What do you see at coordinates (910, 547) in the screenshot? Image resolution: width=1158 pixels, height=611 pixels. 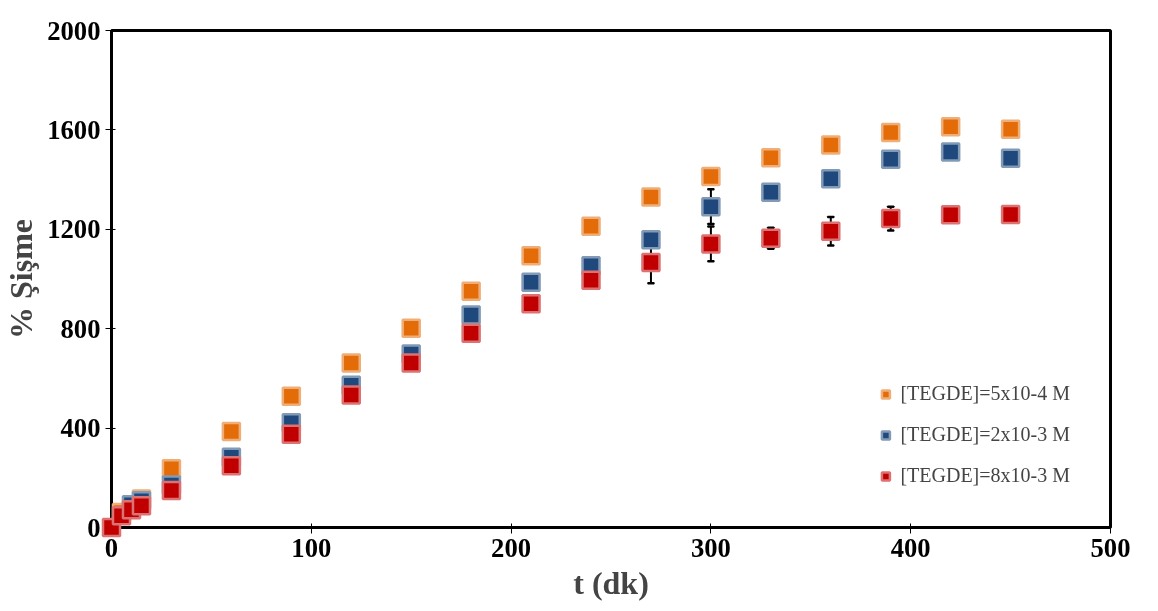 I see `x-tick-label: 400` at bounding box center [910, 547].